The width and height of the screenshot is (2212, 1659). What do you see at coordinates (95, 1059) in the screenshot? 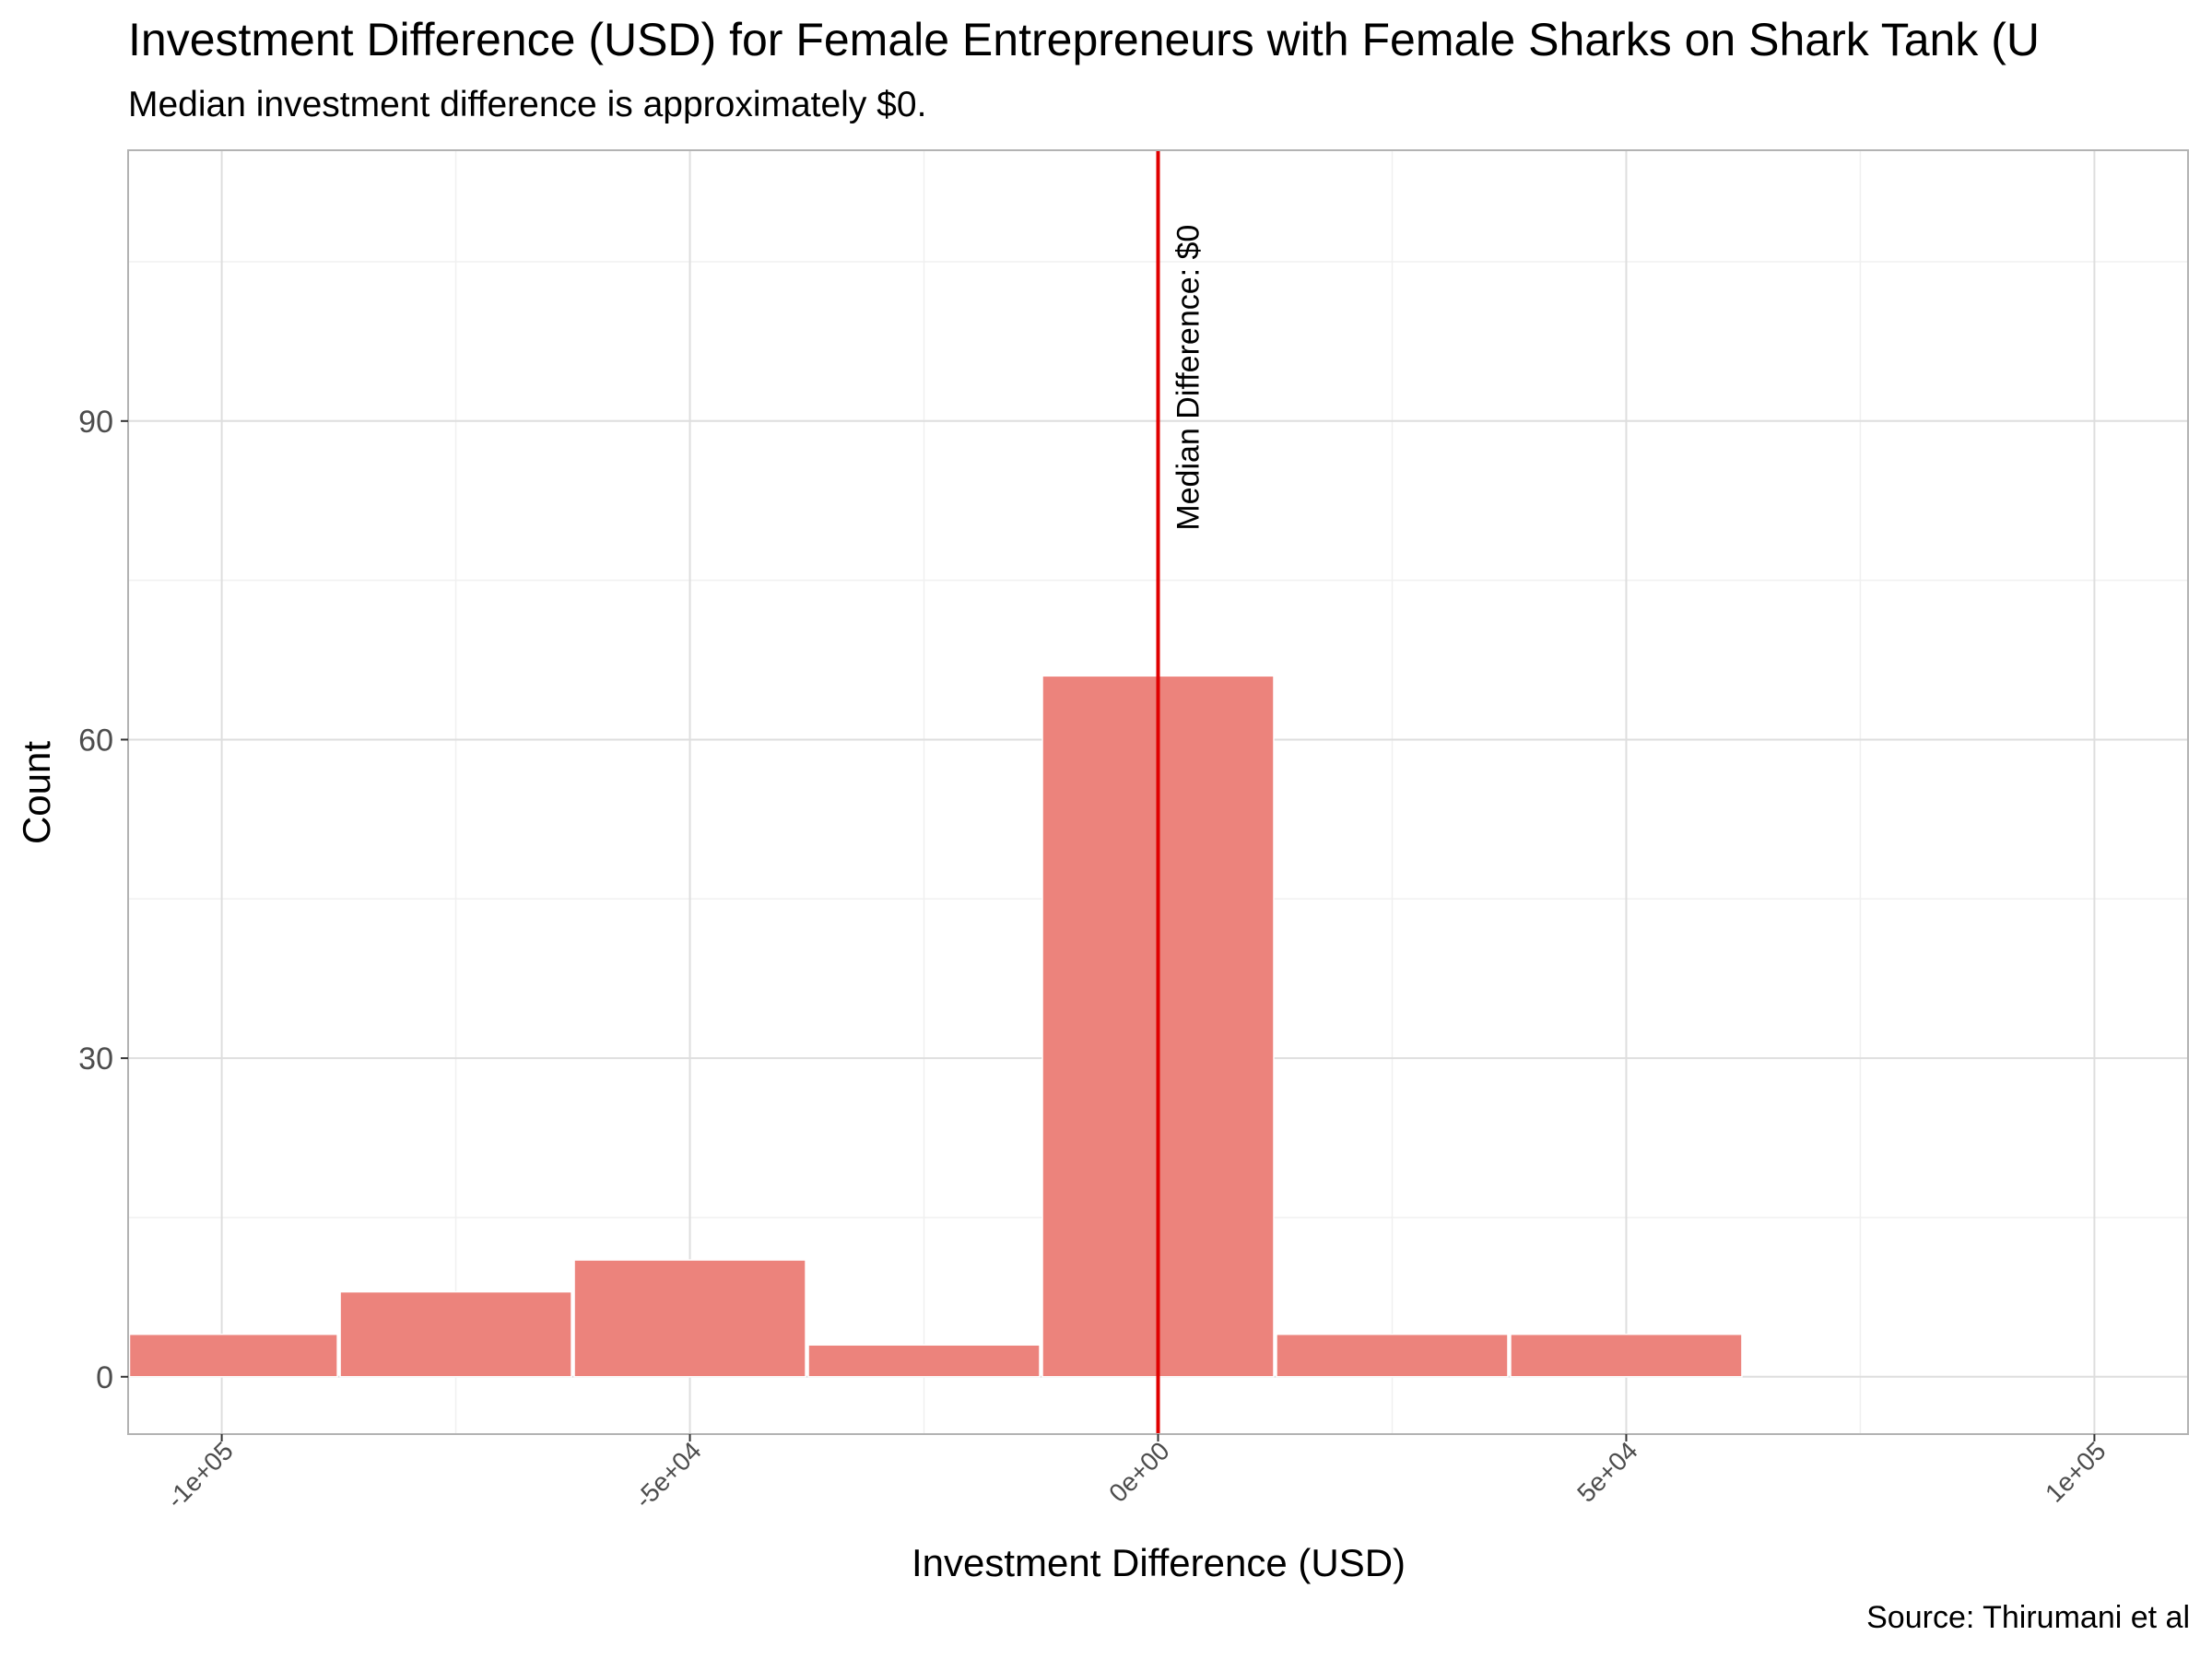
I see `y-tick-label: 30` at bounding box center [95, 1059].